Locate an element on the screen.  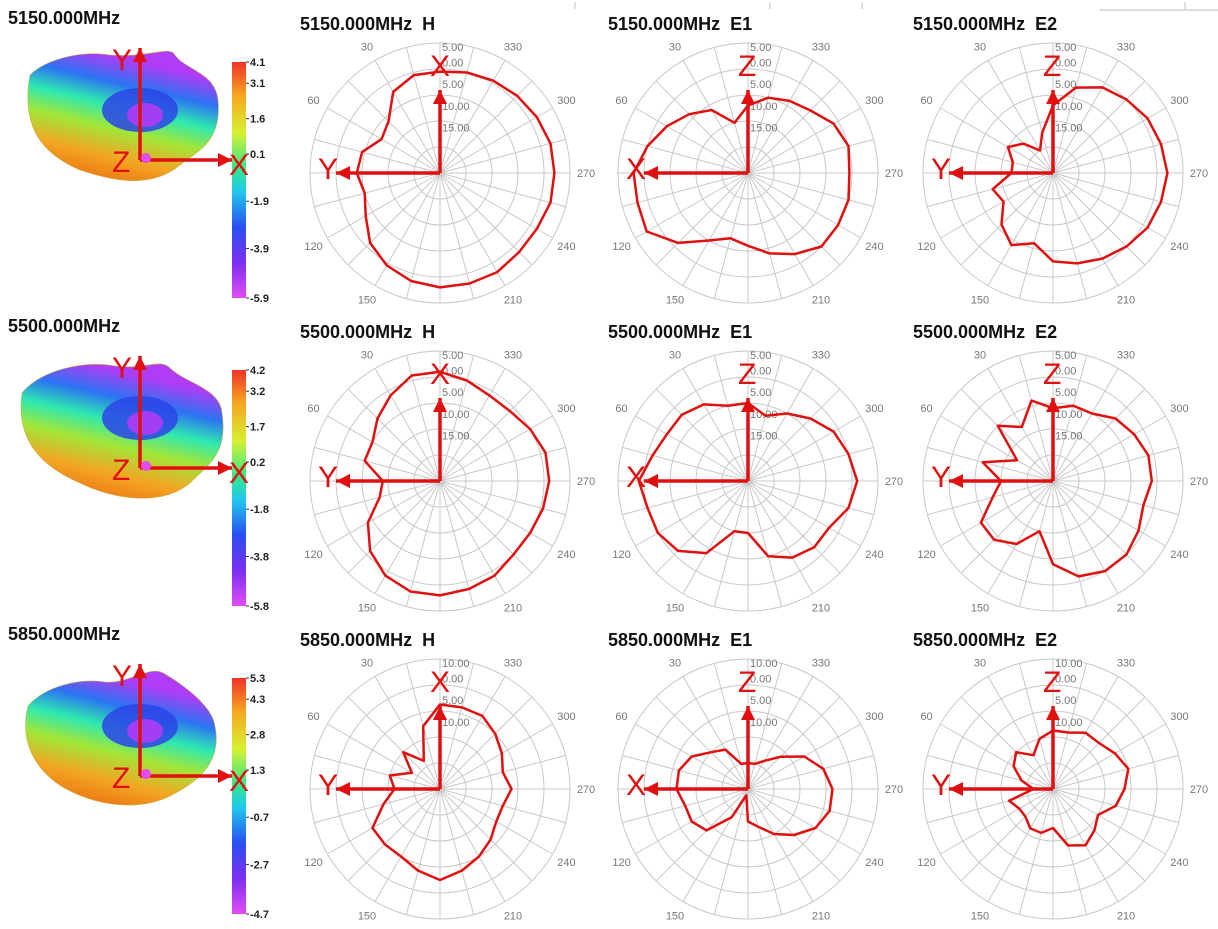
axis-label-y: Y is located at coordinates (122, 368).